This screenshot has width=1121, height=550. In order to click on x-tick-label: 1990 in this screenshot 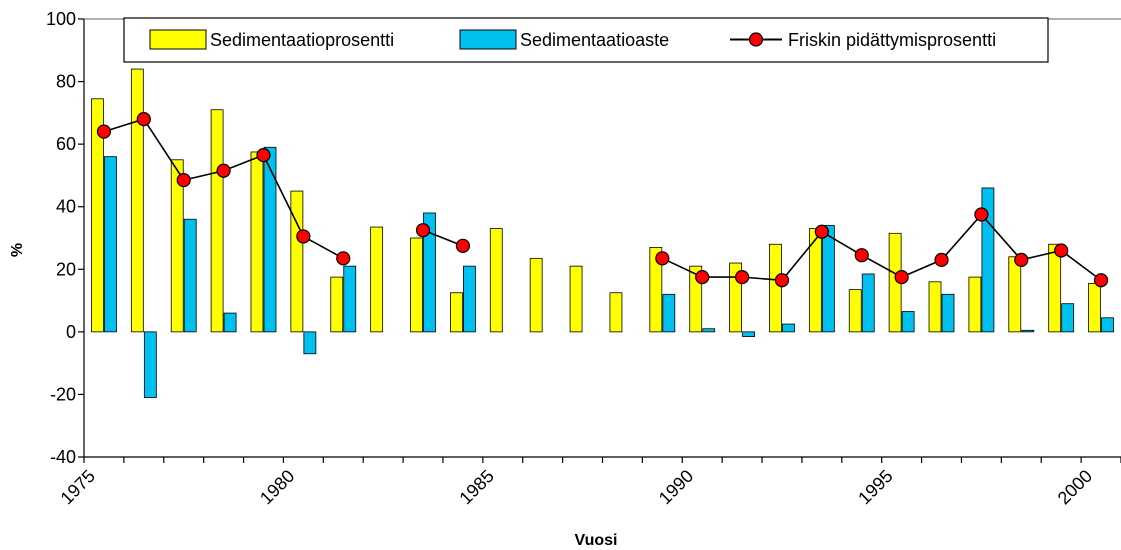, I will do `click(676, 487)`.